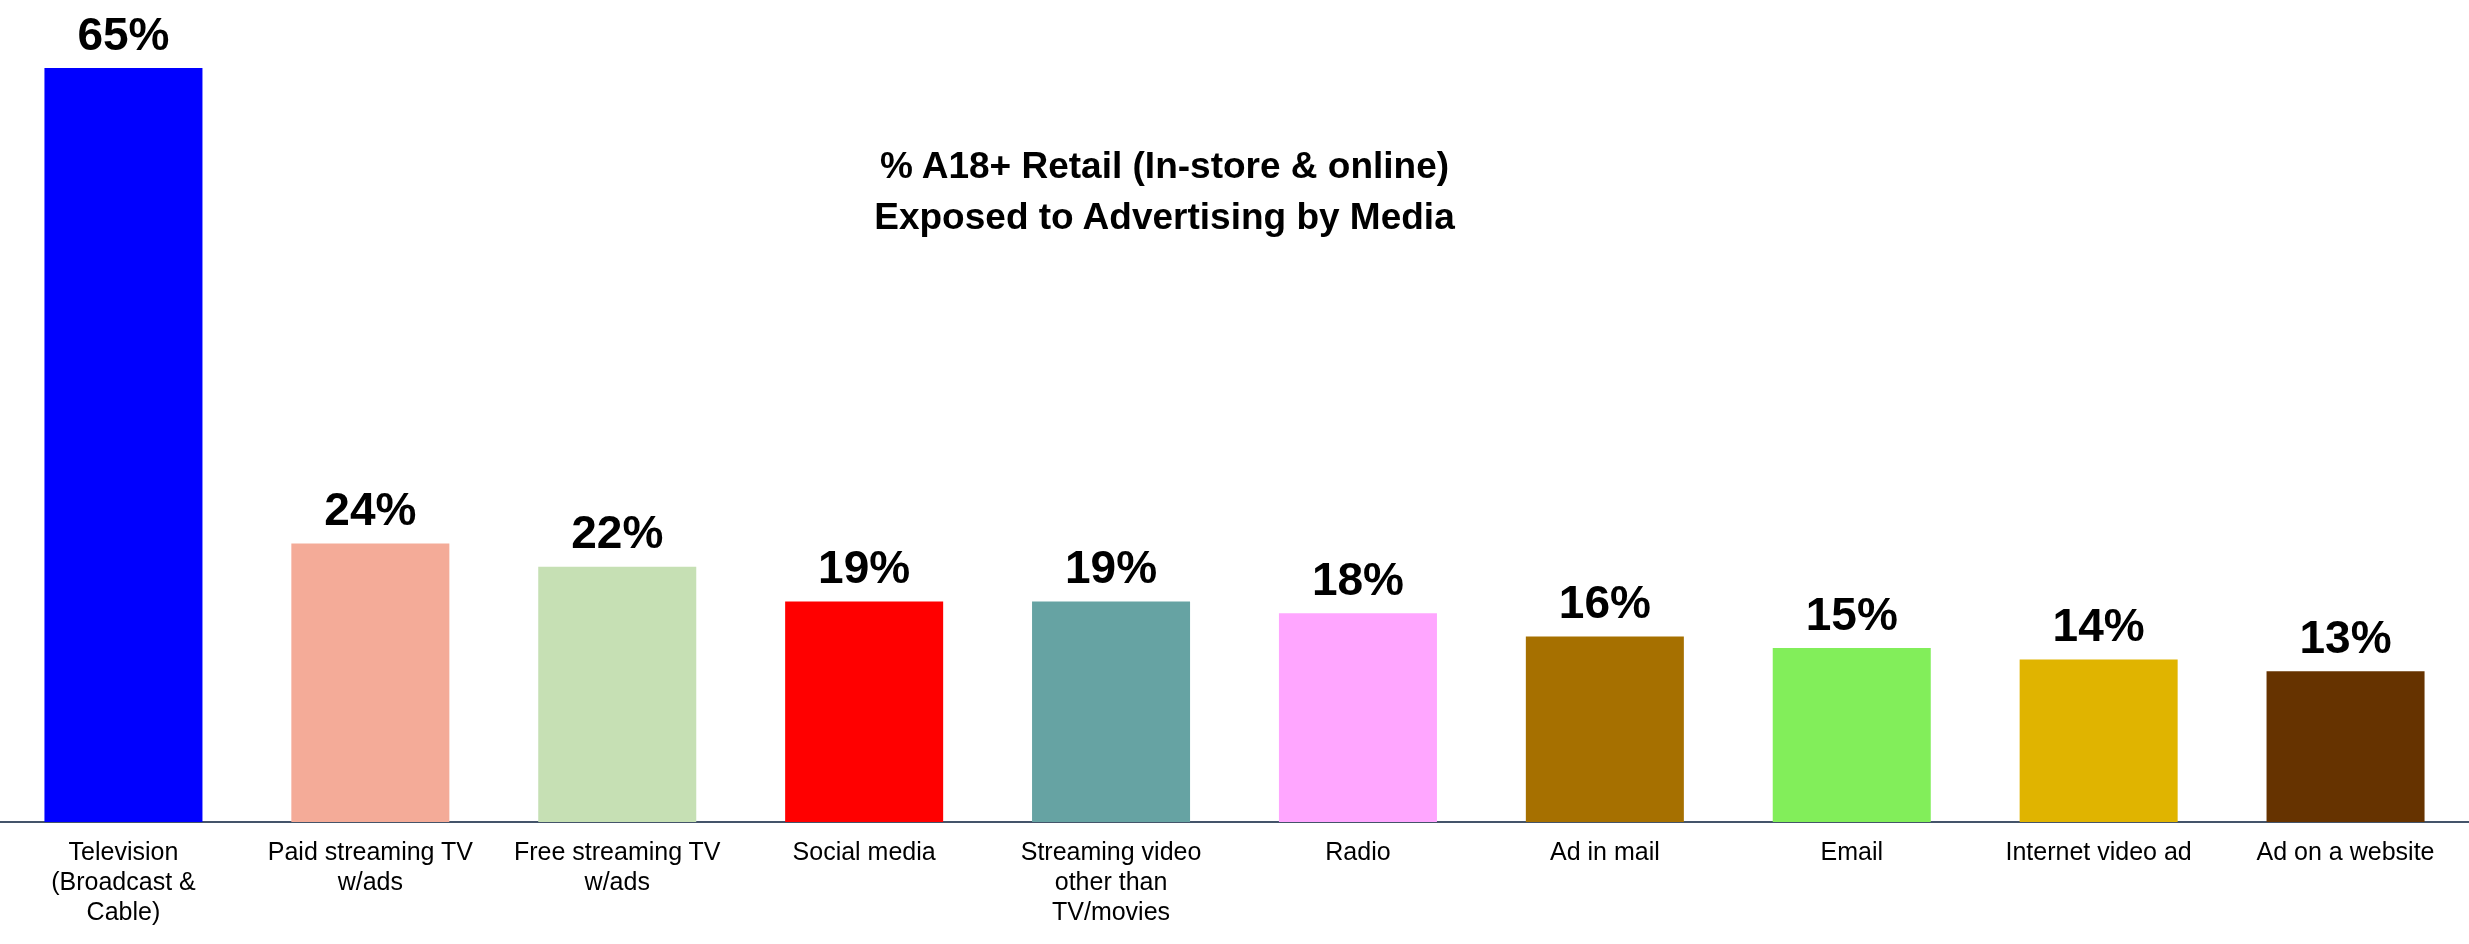  I want to click on data-label: 22%, so click(617, 532).